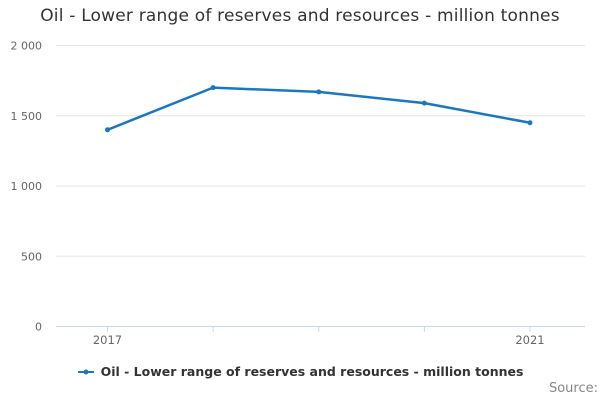  What do you see at coordinates (31, 256) in the screenshot?
I see `y-axis-label: 500` at bounding box center [31, 256].